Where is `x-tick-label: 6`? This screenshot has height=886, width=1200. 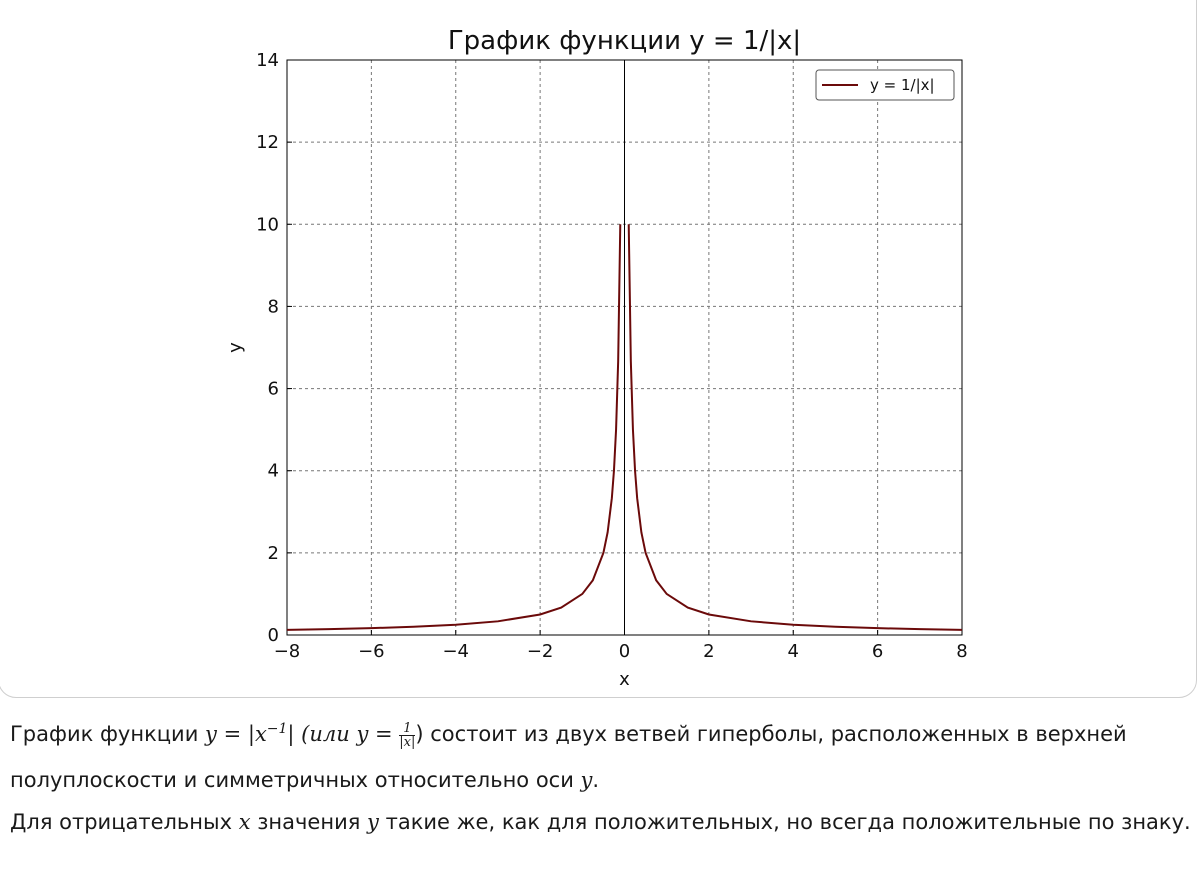
x-tick-label: 6 is located at coordinates (877, 651).